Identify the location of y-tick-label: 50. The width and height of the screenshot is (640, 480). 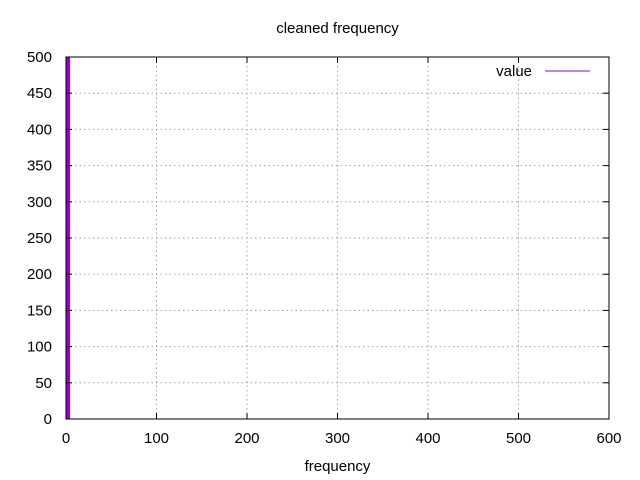
(43, 383).